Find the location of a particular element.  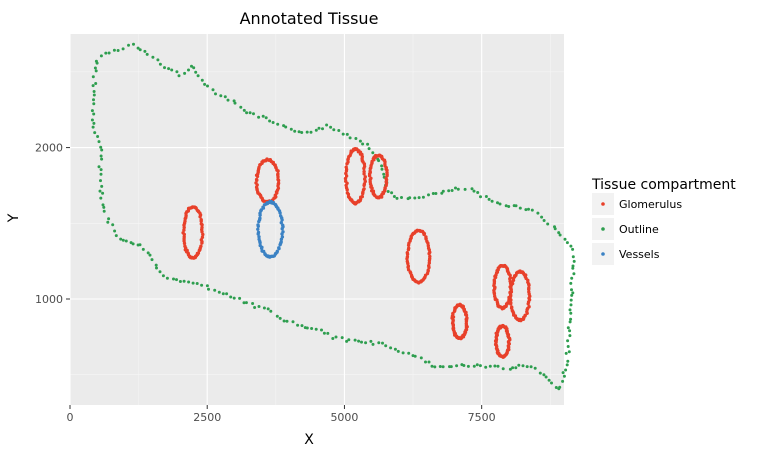

legend-label: Glomerulus is located at coordinates (650, 204).